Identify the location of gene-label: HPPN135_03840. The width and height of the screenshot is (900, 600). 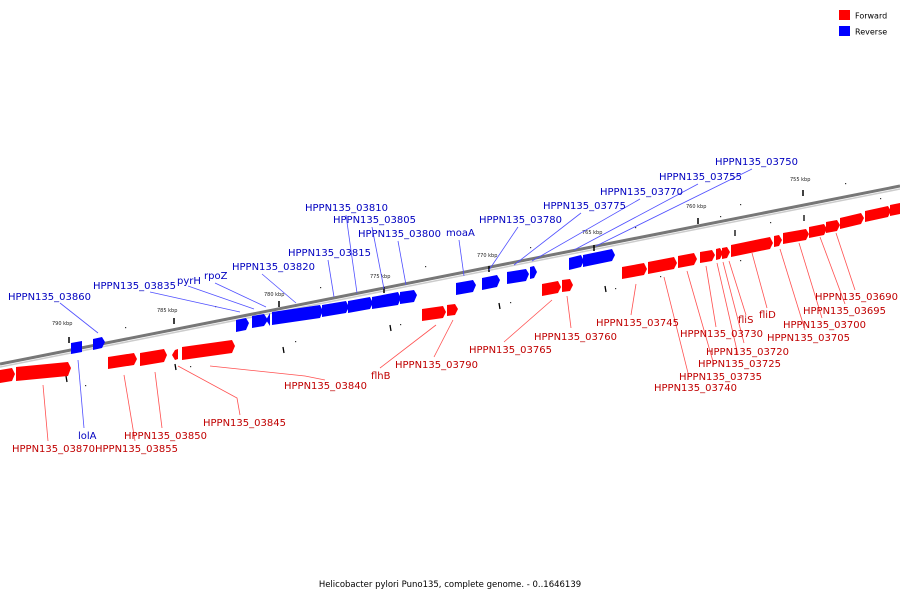
(325, 386).